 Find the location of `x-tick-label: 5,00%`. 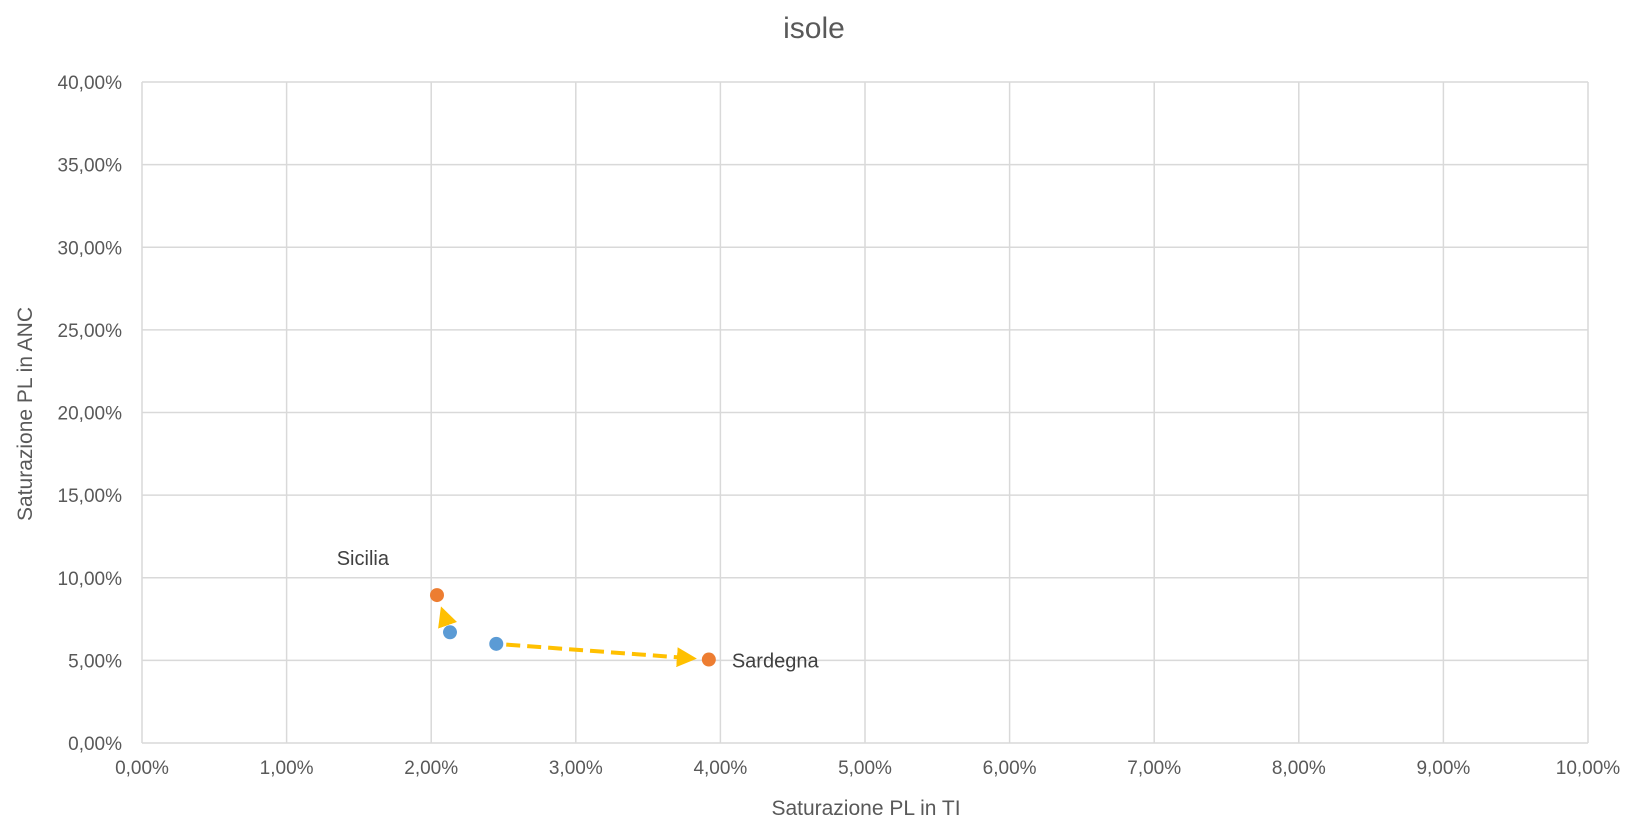

x-tick-label: 5,00% is located at coordinates (865, 768).